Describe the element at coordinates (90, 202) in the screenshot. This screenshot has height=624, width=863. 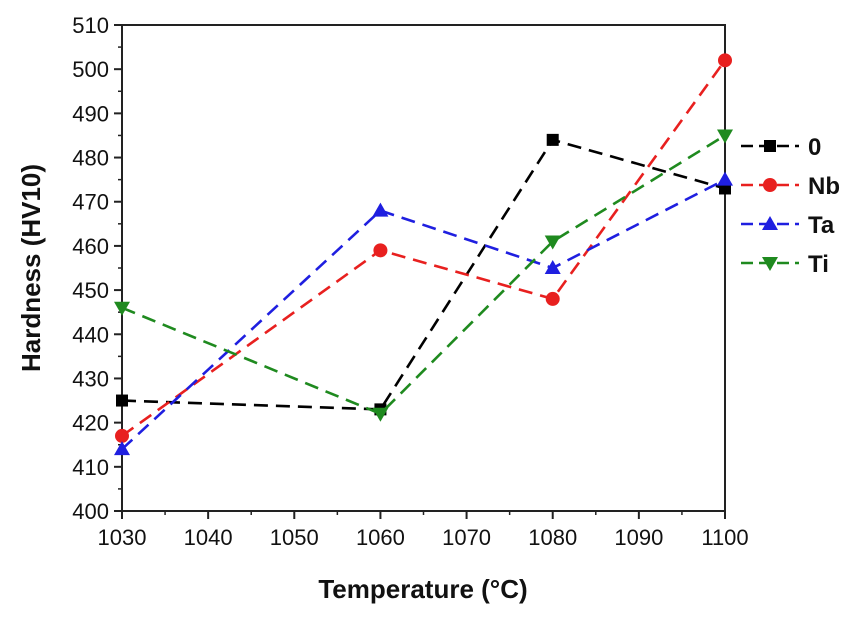
I see `y-tick-label: 470` at that location.